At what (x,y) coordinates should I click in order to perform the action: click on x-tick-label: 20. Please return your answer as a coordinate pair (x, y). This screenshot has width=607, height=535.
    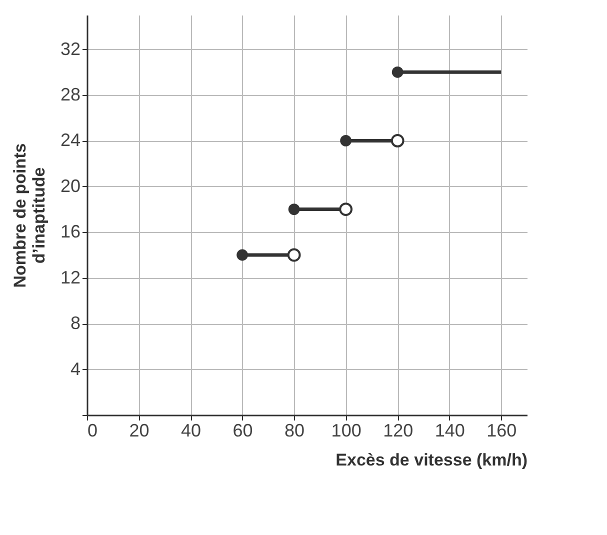
    Looking at the image, I should click on (139, 430).